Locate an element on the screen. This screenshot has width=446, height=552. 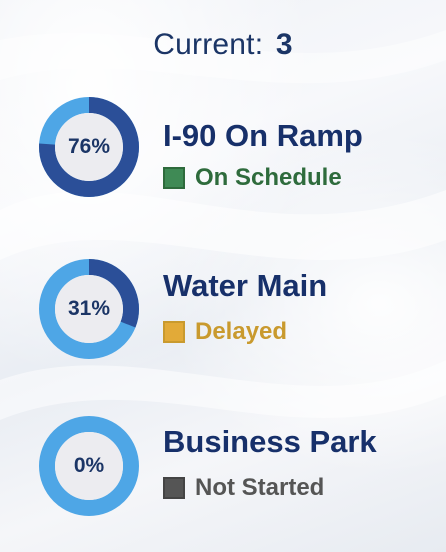
status-label: Delayed is located at coordinates (241, 331).